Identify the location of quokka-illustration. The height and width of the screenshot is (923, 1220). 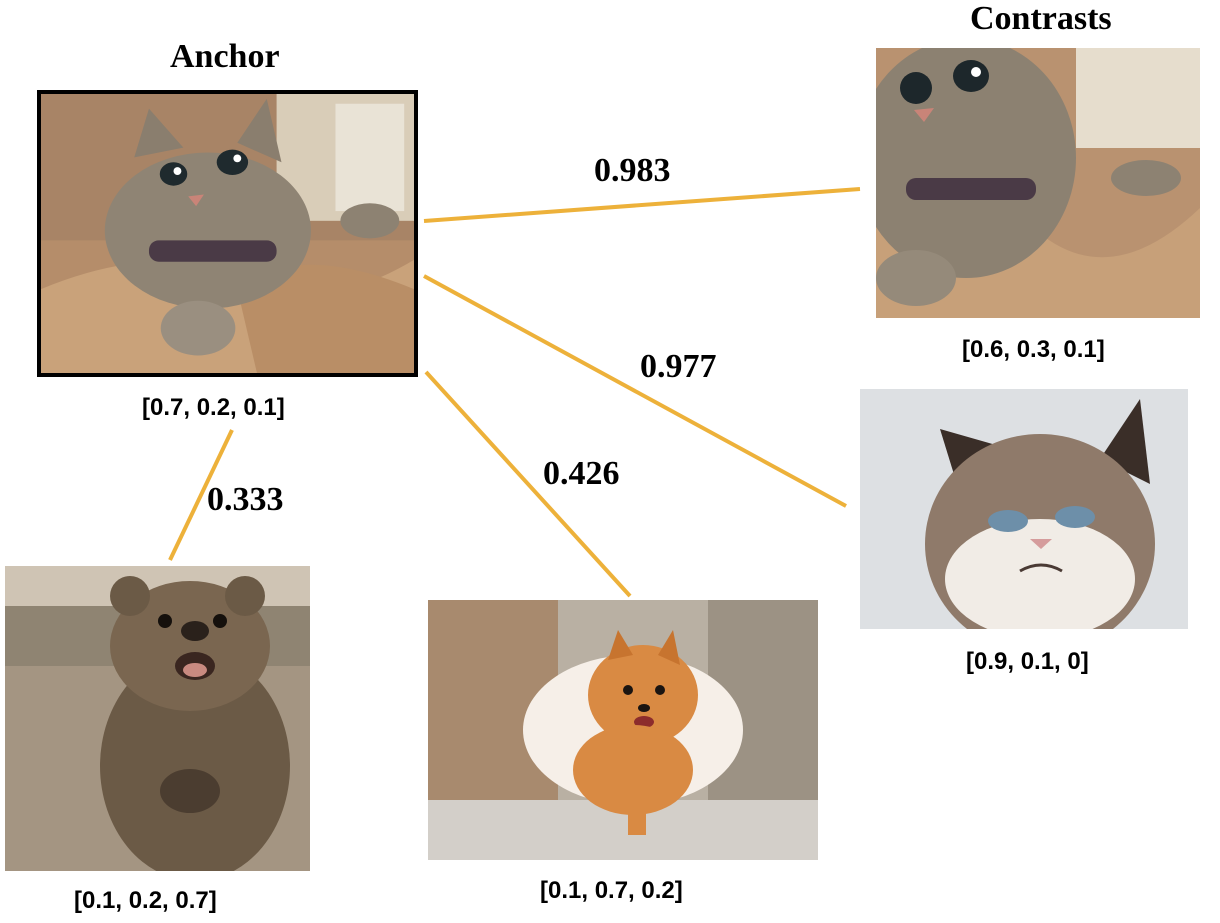
(157, 718).